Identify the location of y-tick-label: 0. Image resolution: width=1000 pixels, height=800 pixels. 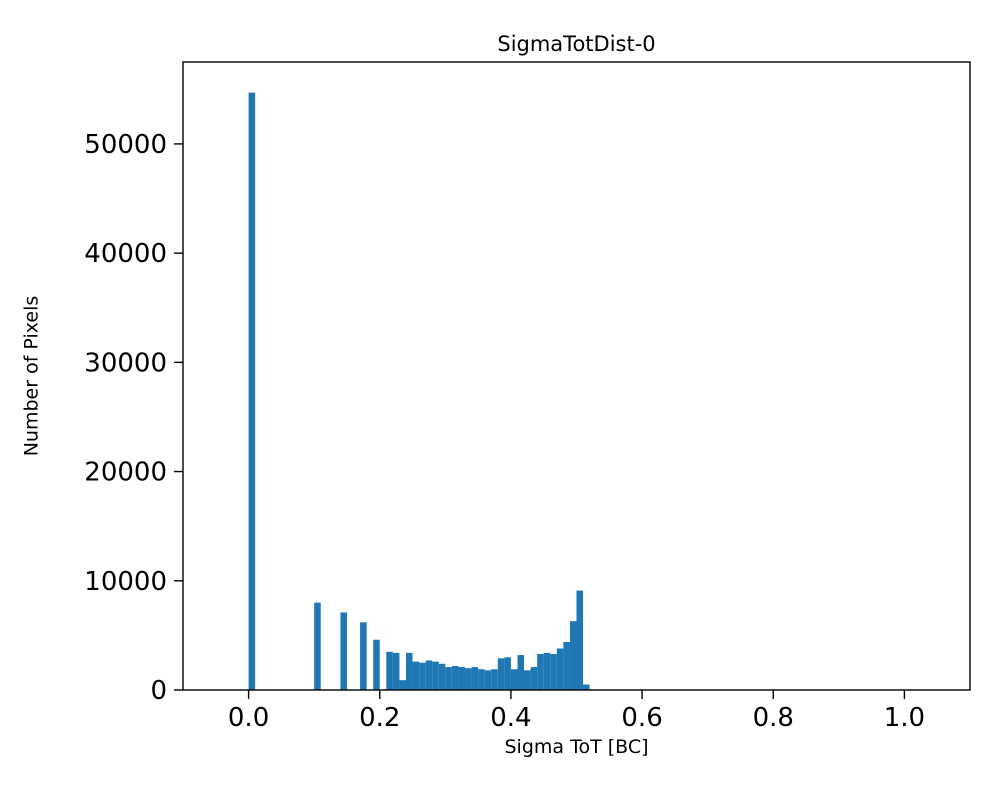
(158, 691).